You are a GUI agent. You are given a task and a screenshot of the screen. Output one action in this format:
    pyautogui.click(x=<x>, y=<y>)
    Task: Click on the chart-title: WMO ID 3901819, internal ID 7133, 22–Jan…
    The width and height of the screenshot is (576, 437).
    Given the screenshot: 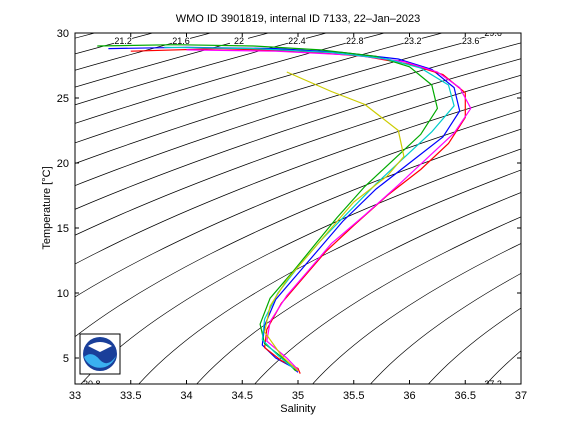 What is the action you would take?
    pyautogui.click(x=298, y=19)
    